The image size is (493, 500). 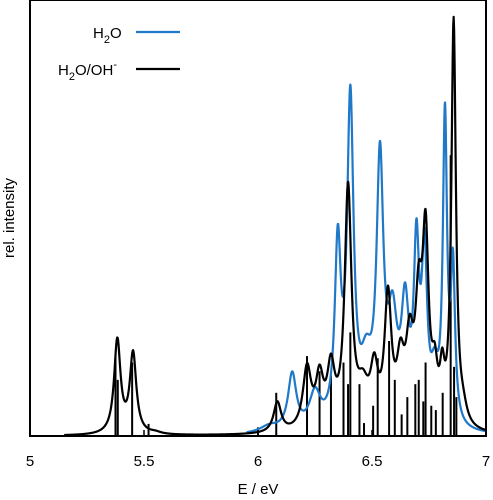 What do you see at coordinates (30, 461) in the screenshot?
I see `x-tick-label: 5` at bounding box center [30, 461].